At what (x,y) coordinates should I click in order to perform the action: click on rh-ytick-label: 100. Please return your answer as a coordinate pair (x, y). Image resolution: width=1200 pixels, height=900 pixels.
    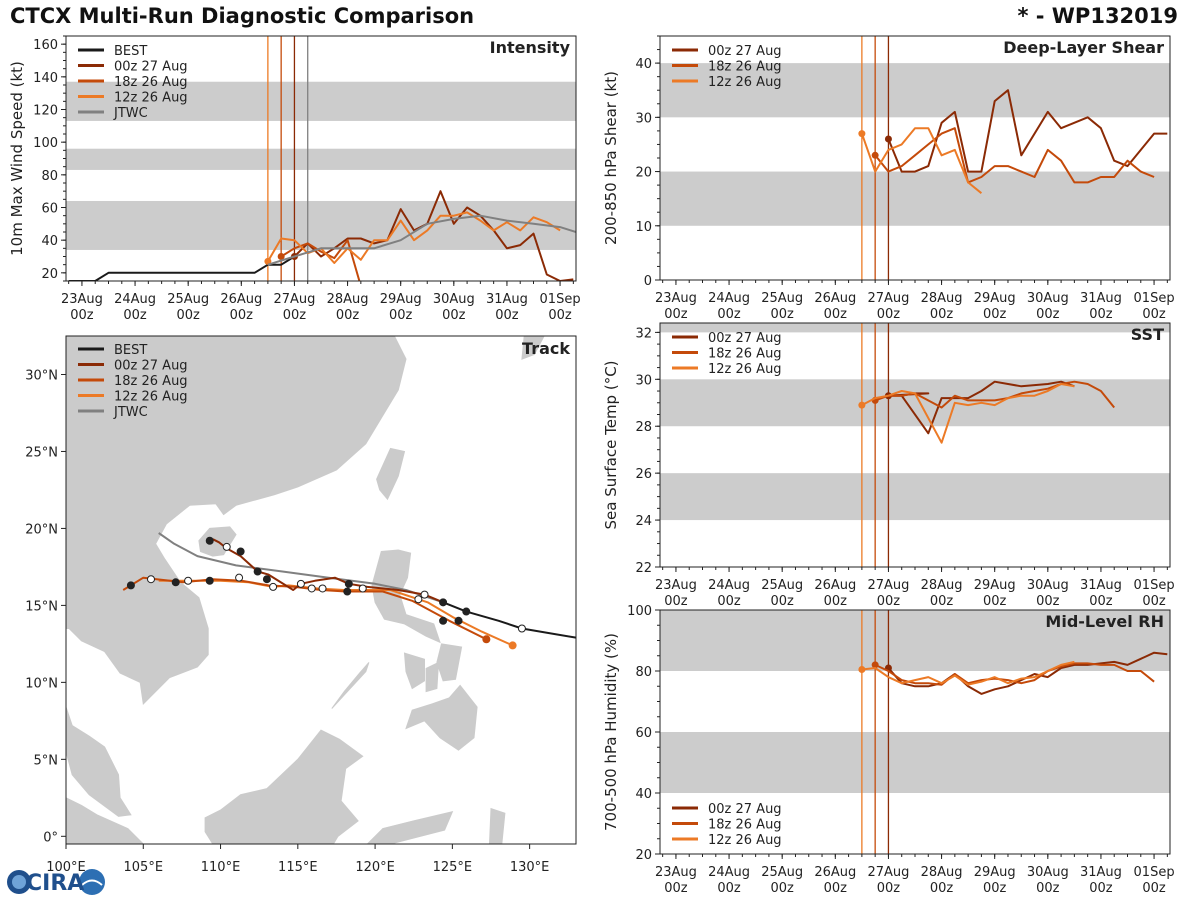
    Looking at the image, I should click on (639, 611).